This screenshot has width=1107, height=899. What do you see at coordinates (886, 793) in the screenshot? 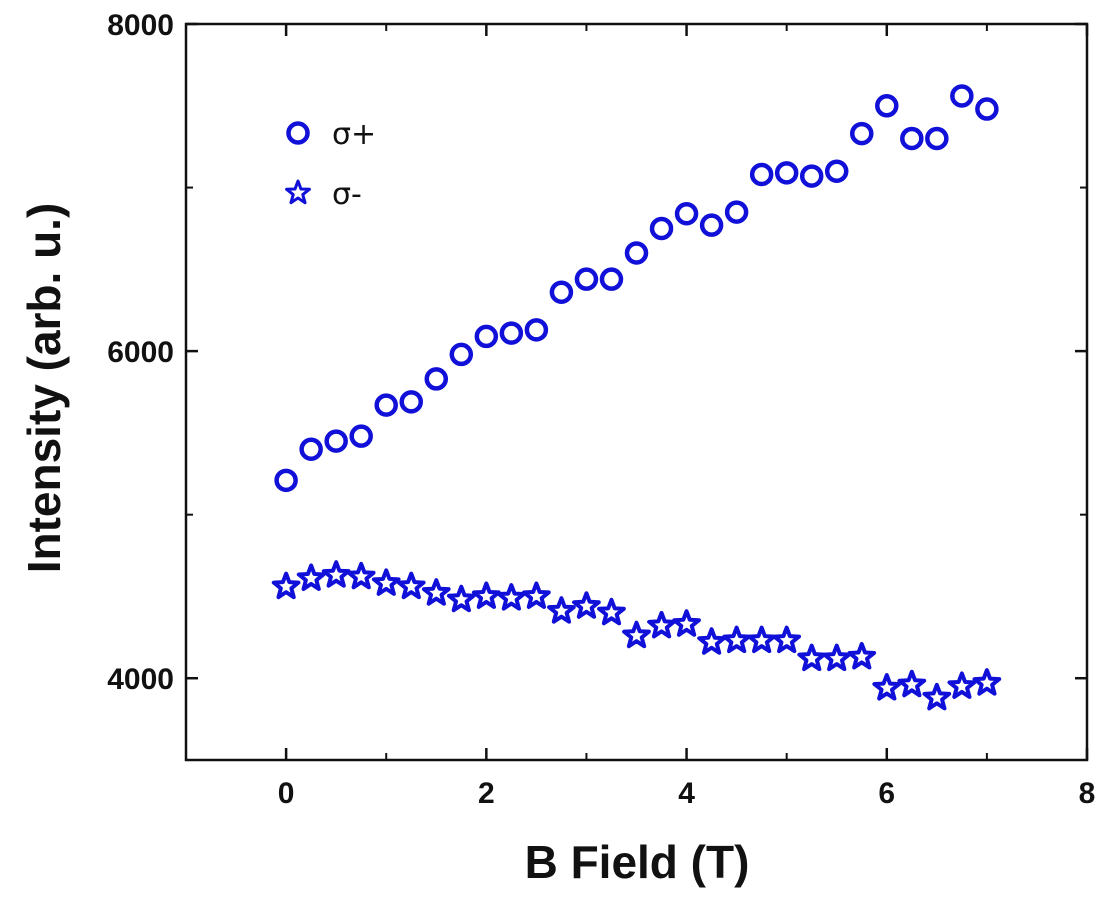
I see `x-tick-label: 6` at bounding box center [886, 793].